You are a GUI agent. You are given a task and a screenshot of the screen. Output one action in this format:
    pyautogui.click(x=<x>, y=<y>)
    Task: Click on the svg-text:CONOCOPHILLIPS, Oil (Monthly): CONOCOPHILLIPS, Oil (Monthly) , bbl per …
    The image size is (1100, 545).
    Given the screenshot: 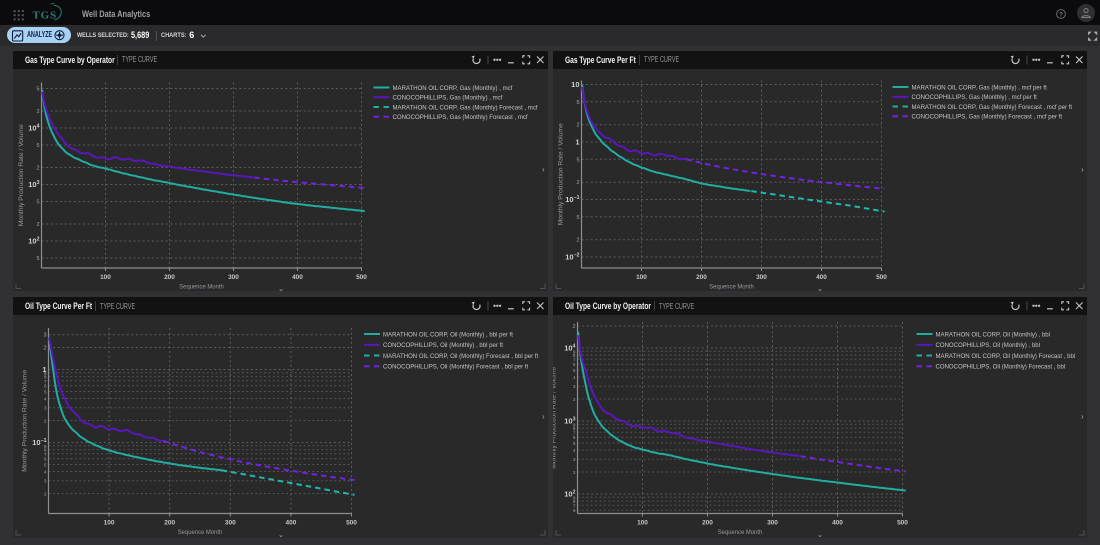 What is the action you would take?
    pyautogui.click(x=443, y=346)
    